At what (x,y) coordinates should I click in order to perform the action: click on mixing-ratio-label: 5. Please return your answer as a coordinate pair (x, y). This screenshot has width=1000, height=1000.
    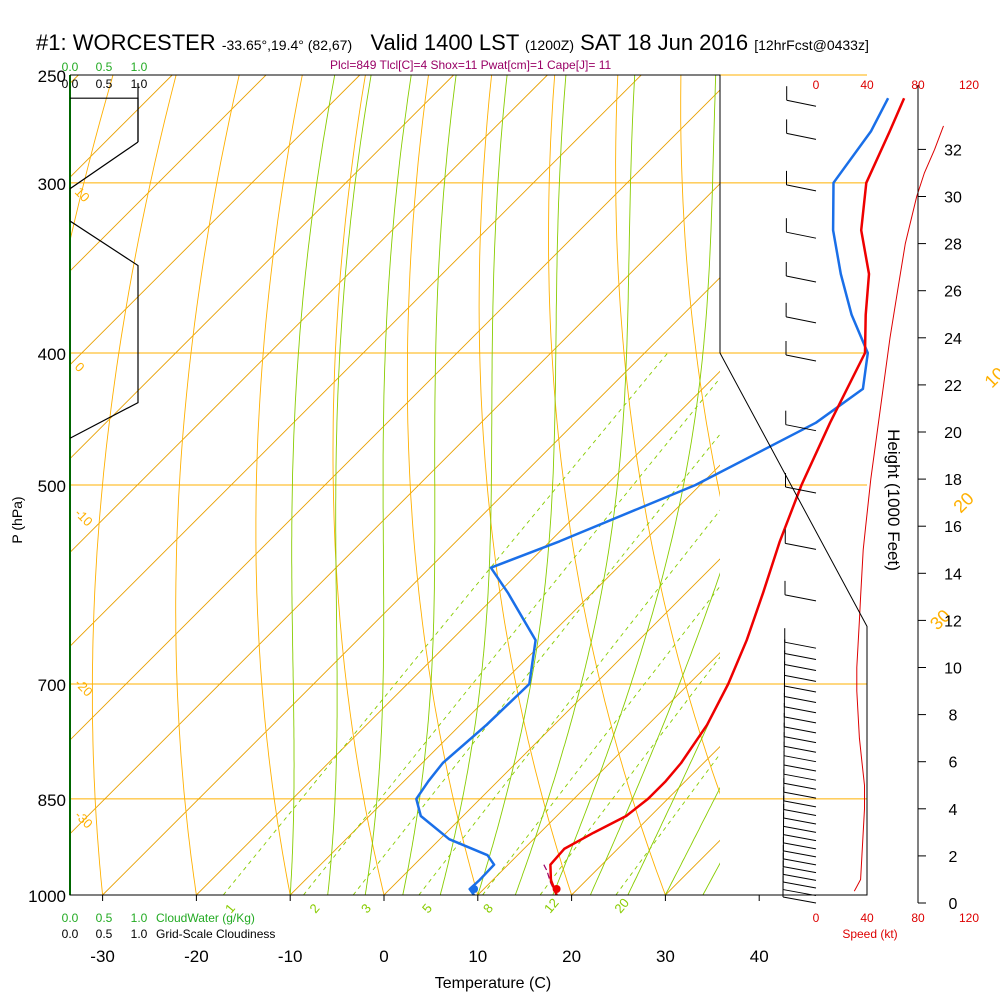
    Looking at the image, I should click on (427, 908).